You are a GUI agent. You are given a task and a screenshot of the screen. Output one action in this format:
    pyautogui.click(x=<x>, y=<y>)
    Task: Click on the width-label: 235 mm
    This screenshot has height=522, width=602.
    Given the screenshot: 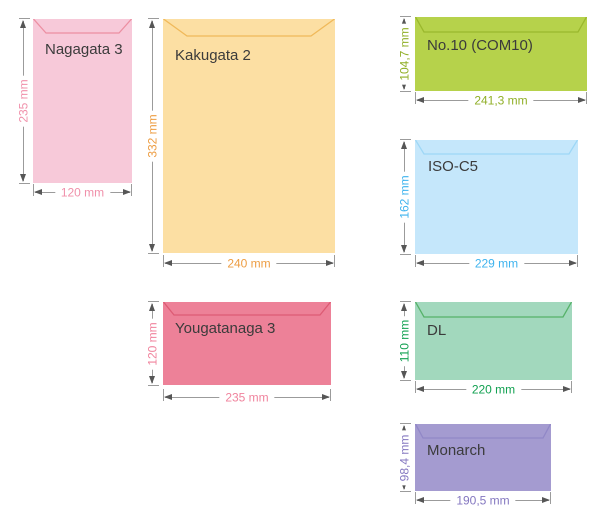 What is the action you would take?
    pyautogui.click(x=247, y=397)
    